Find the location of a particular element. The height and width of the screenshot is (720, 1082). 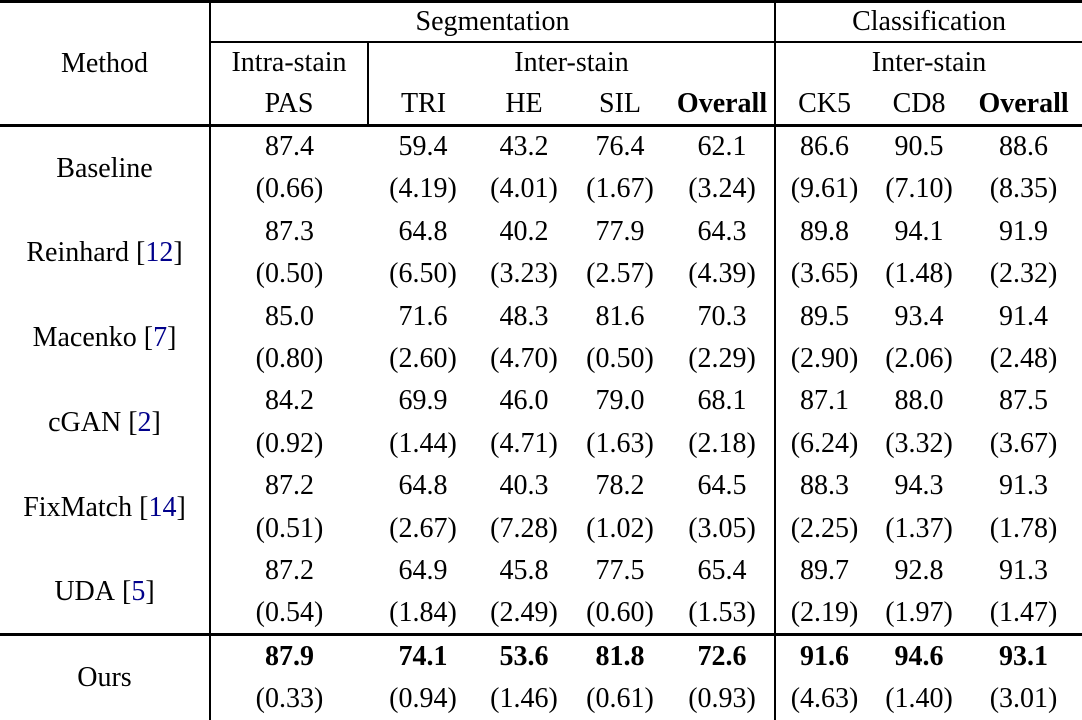

std-cell: (0.80) is located at coordinates (289, 358).